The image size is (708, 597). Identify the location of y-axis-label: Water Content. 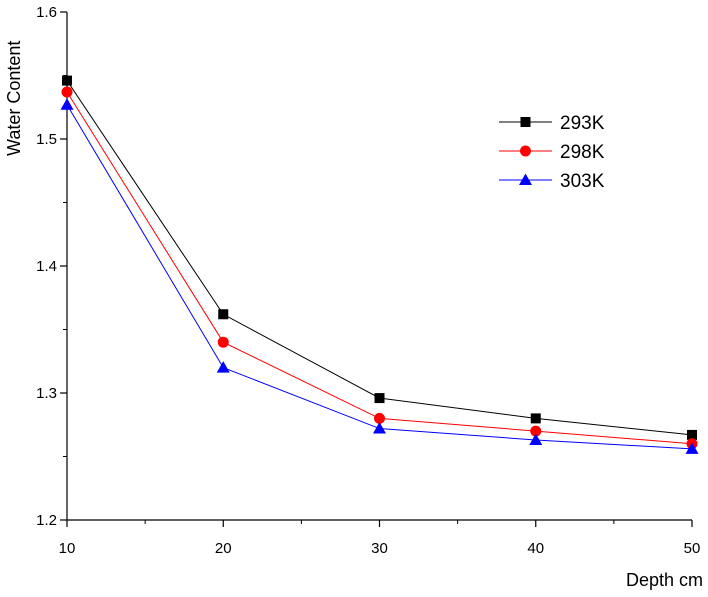
(14, 98).